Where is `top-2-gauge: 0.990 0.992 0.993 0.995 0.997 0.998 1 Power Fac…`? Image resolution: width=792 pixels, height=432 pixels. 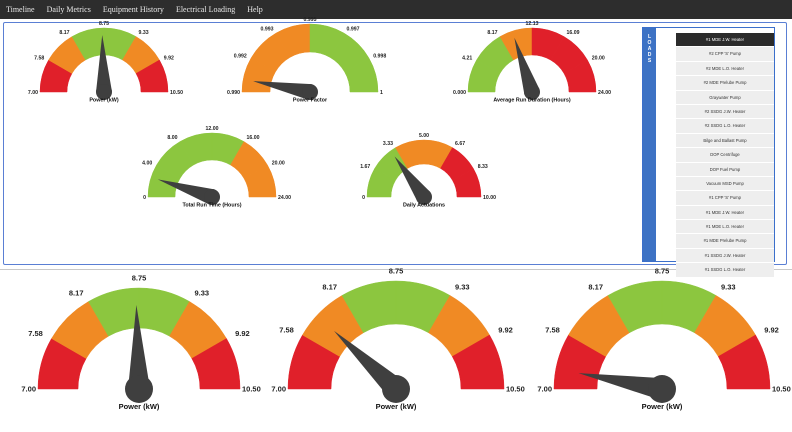
top-2-gauge: 0.990 0.992 0.993 0.995 0.997 0.998 1 Power Fac… is located at coordinates (306, 60).